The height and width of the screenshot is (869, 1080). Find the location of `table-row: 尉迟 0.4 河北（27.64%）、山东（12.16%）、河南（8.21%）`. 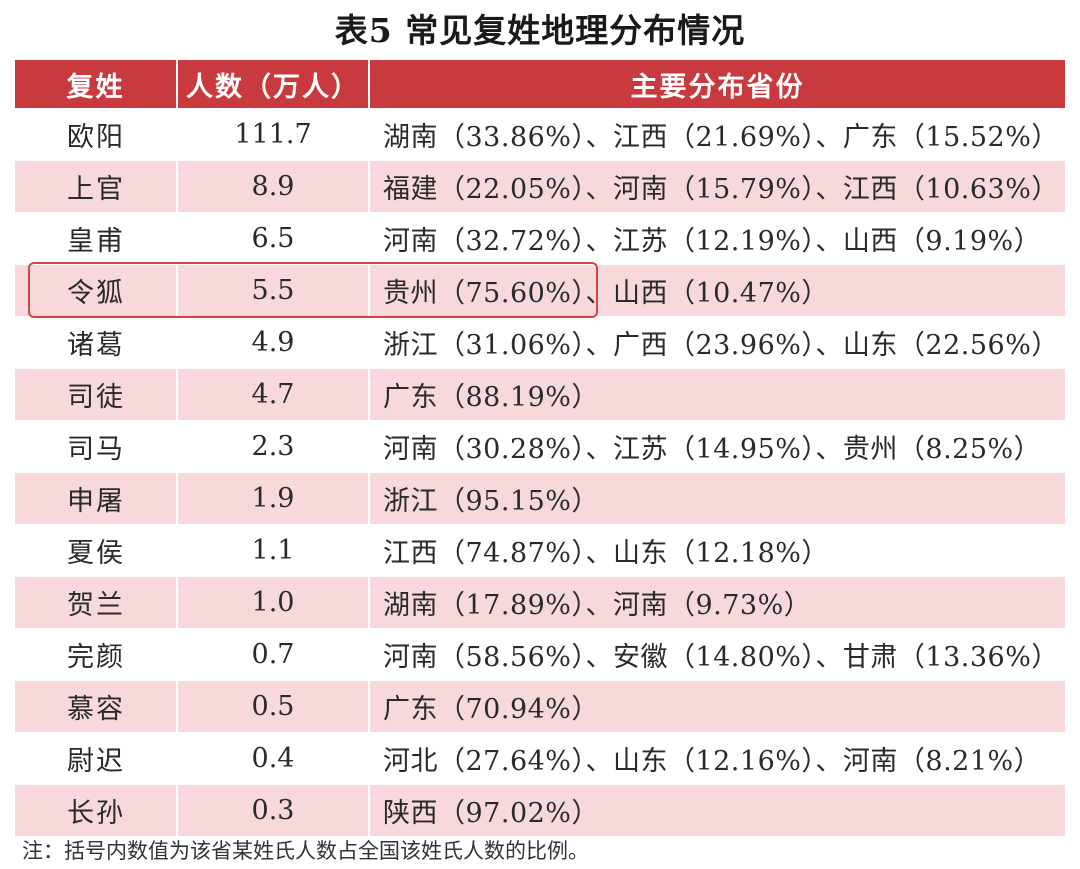

table-row: 尉迟 0.4 河北（27.64%）、山东（12.16%）、河南（8.21%） is located at coordinates (540, 758).